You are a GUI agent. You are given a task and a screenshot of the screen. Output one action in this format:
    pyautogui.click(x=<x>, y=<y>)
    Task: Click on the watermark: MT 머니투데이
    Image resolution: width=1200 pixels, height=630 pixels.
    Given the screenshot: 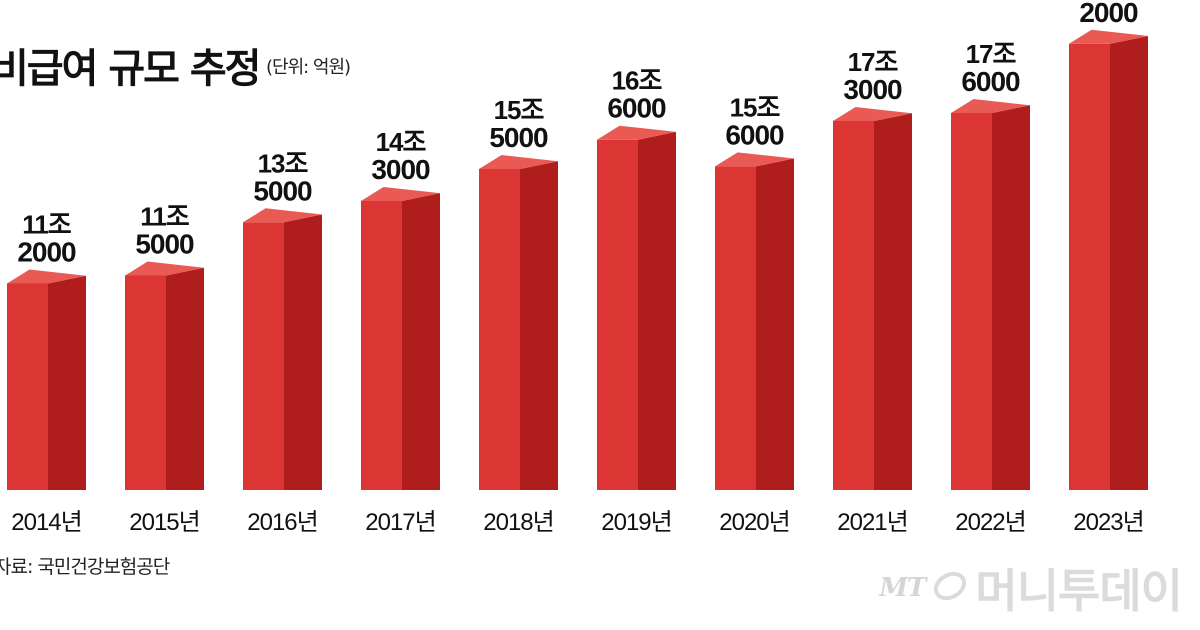 What is the action you would take?
    pyautogui.click(x=1031, y=588)
    